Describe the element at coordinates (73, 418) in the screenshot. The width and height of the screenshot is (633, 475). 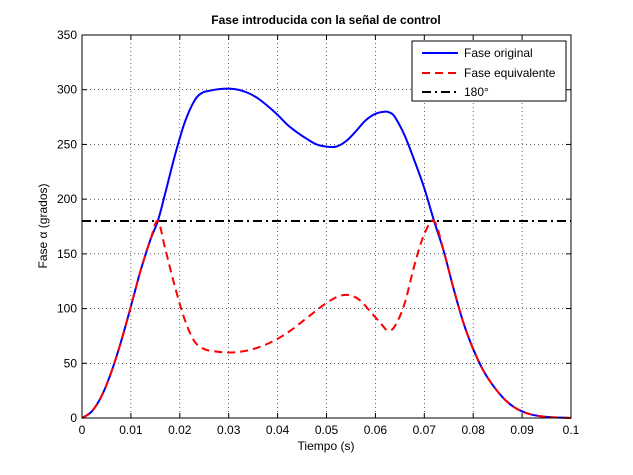
I see `y-tick-label: 0` at that location.